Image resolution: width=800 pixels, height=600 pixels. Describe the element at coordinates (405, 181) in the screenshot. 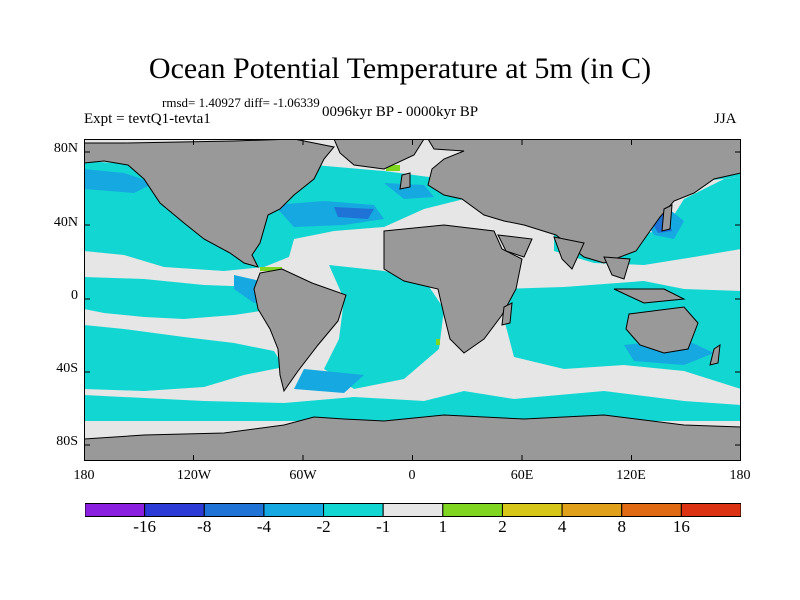

I see `british-isles` at that location.